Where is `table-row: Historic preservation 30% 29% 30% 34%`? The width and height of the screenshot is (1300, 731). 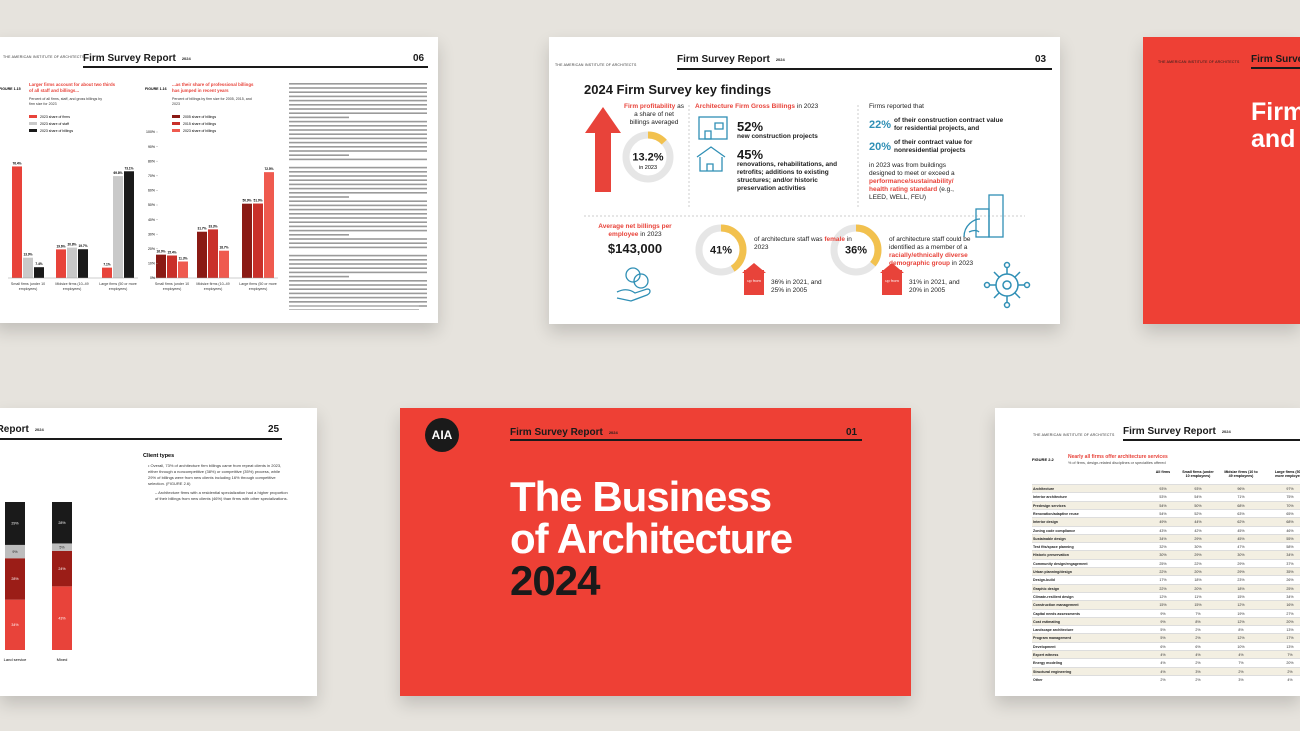 table-row: Historic preservation 30% 29% 30% 34% is located at coordinates (1166, 555).